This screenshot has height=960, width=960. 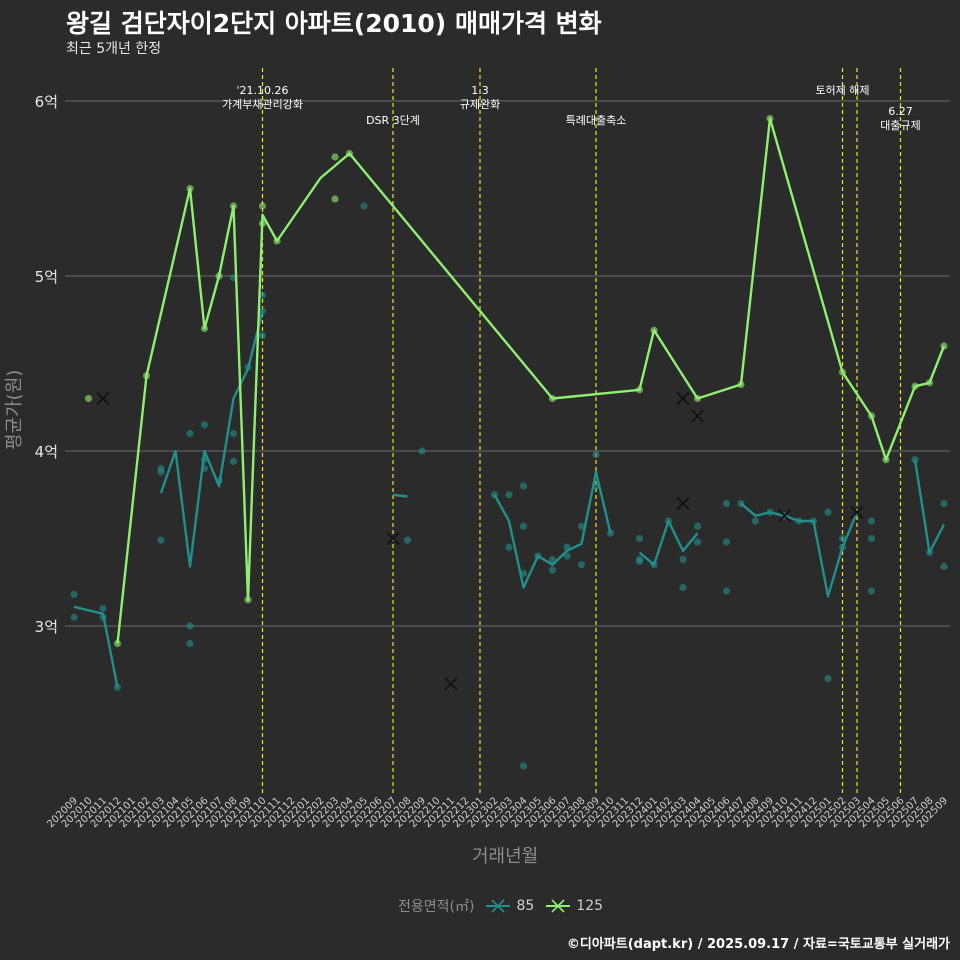 I want to click on y-axis-title: 평균가(원), so click(x=14, y=409).